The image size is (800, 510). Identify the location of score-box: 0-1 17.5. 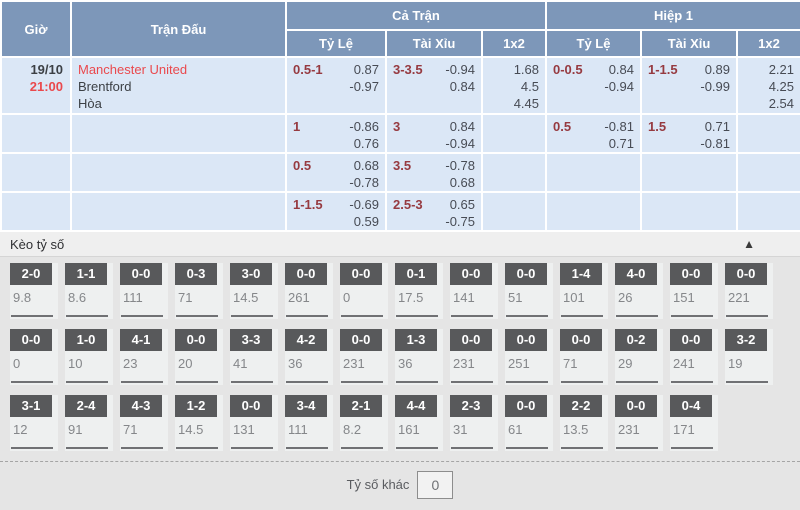
(419, 291).